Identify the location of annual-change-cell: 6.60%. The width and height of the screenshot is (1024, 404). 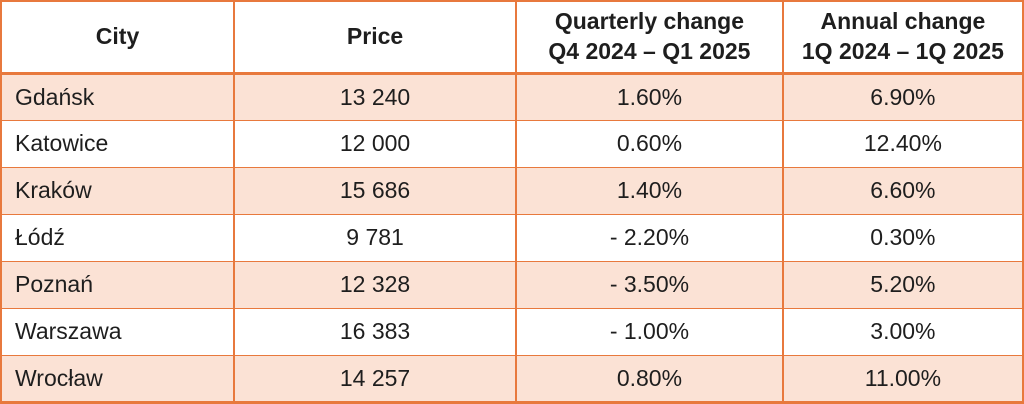
(902, 190).